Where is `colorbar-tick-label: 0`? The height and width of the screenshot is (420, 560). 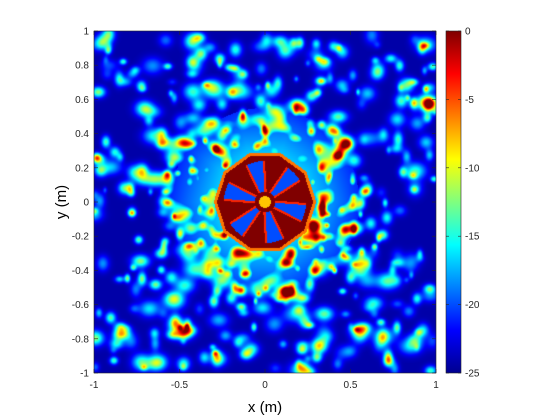 colorbar-tick-label: 0 is located at coordinates (468, 32).